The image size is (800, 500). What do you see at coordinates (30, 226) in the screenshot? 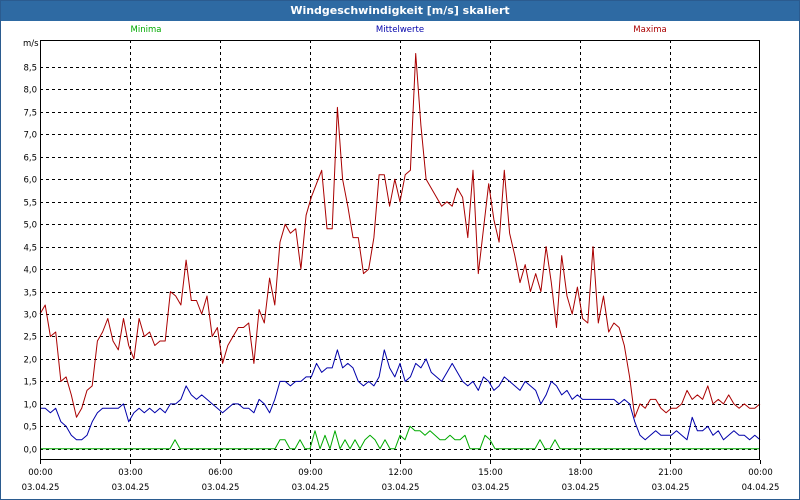
I see `y-tick-label: 5,0` at bounding box center [30, 226].